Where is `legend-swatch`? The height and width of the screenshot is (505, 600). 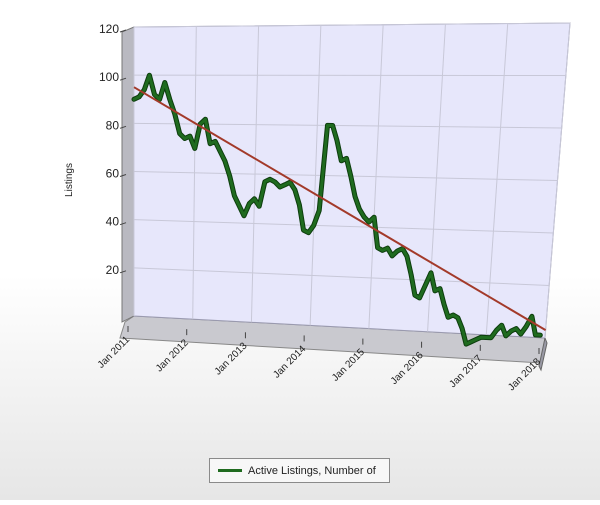
legend-swatch is located at coordinates (230, 470).